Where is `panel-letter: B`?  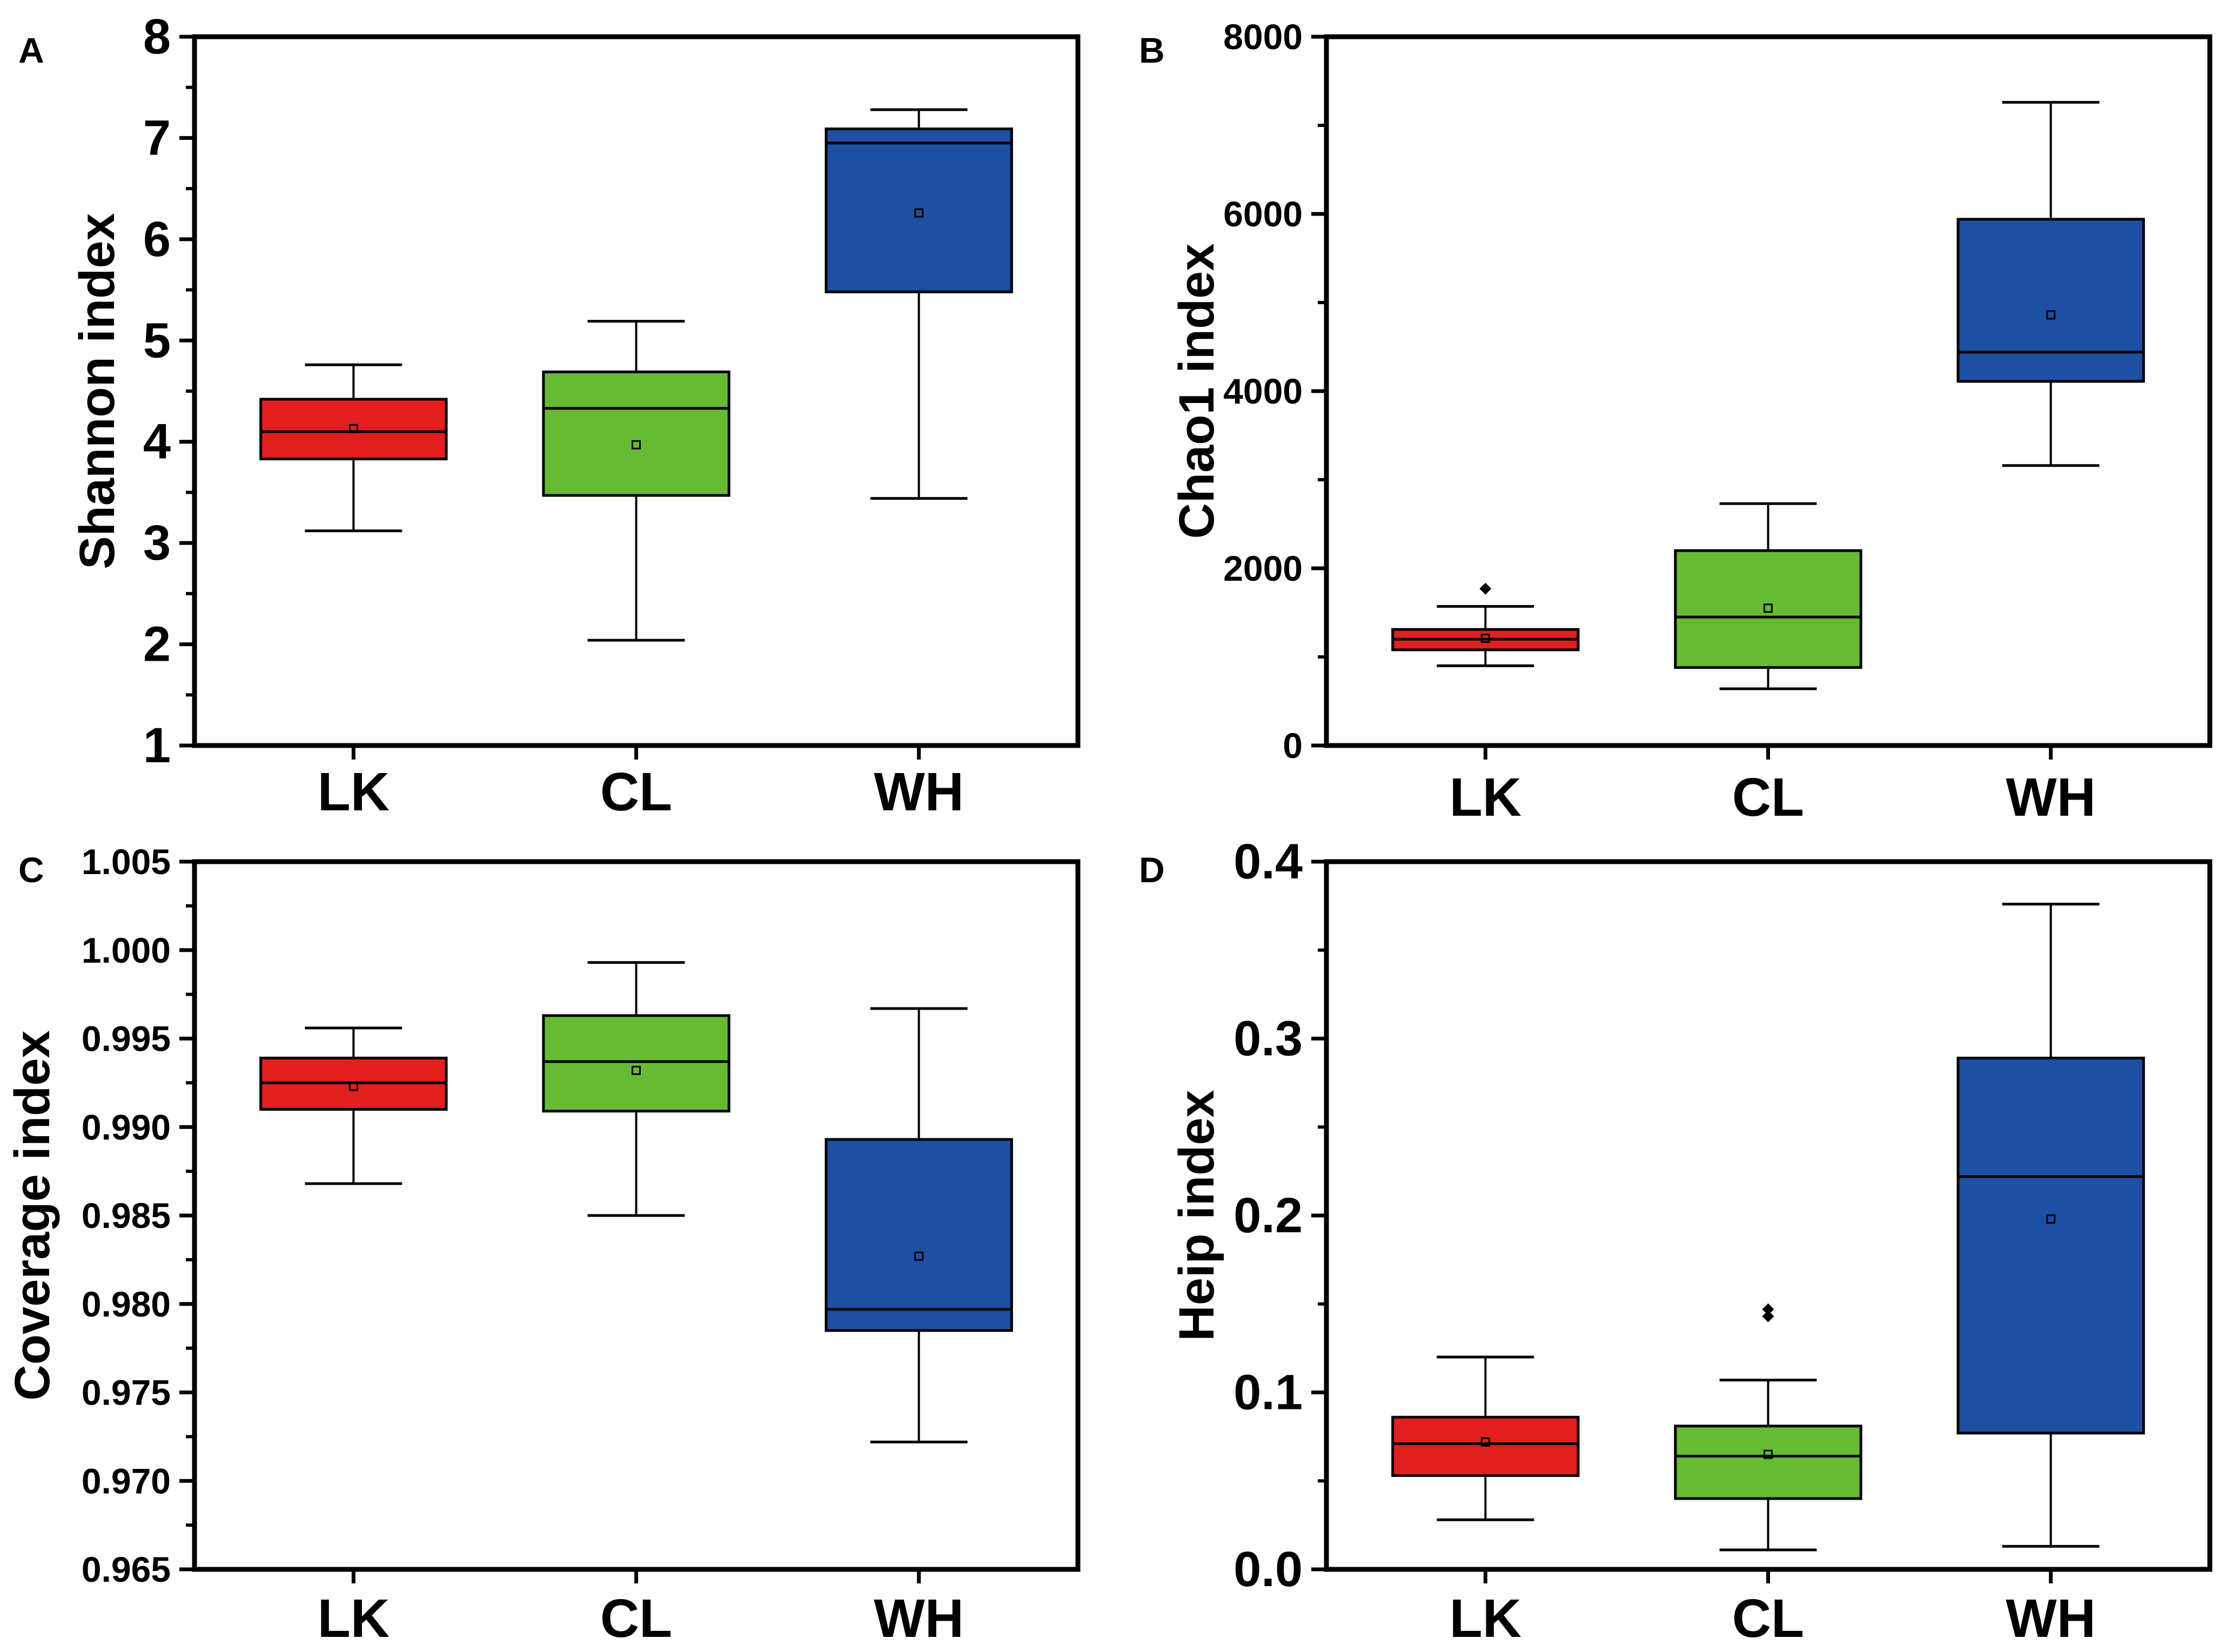 panel-letter: B is located at coordinates (1152, 50).